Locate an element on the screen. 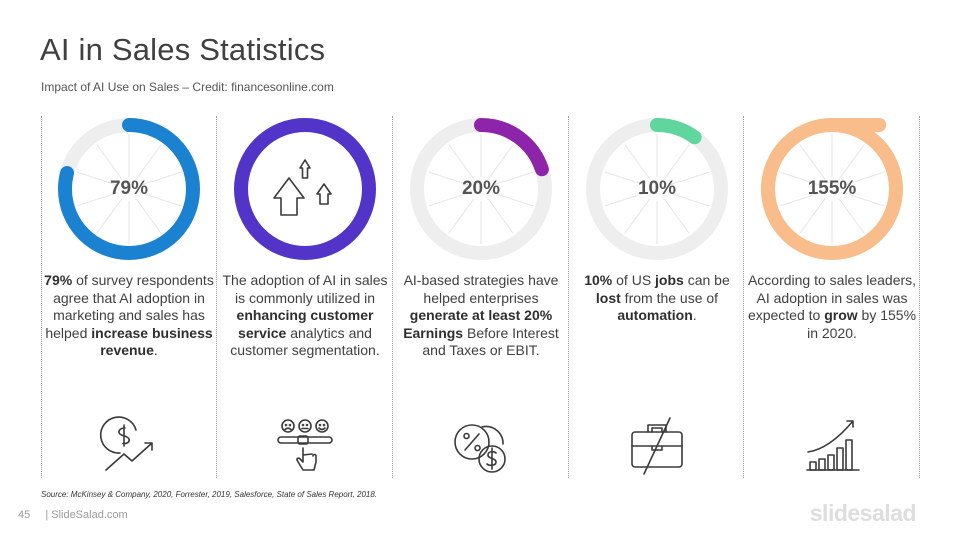 This screenshot has width=960, height=540. footer: 45 | SlideSalad.com is located at coordinates (73, 515).